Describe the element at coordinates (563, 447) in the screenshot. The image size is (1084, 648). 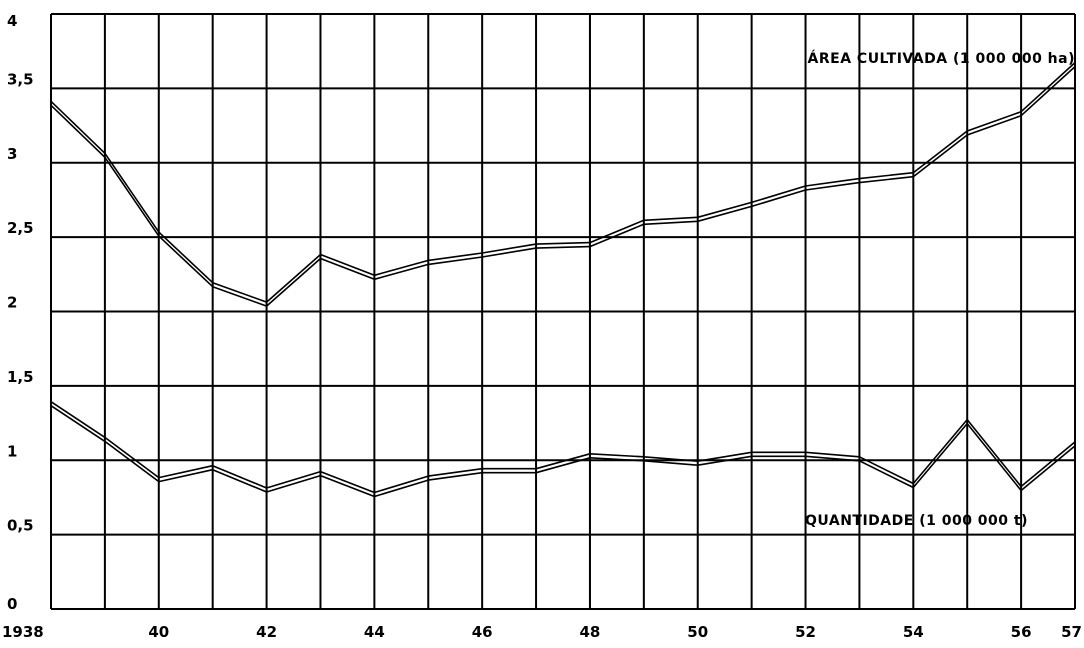
I see `series-line-1-a` at that location.